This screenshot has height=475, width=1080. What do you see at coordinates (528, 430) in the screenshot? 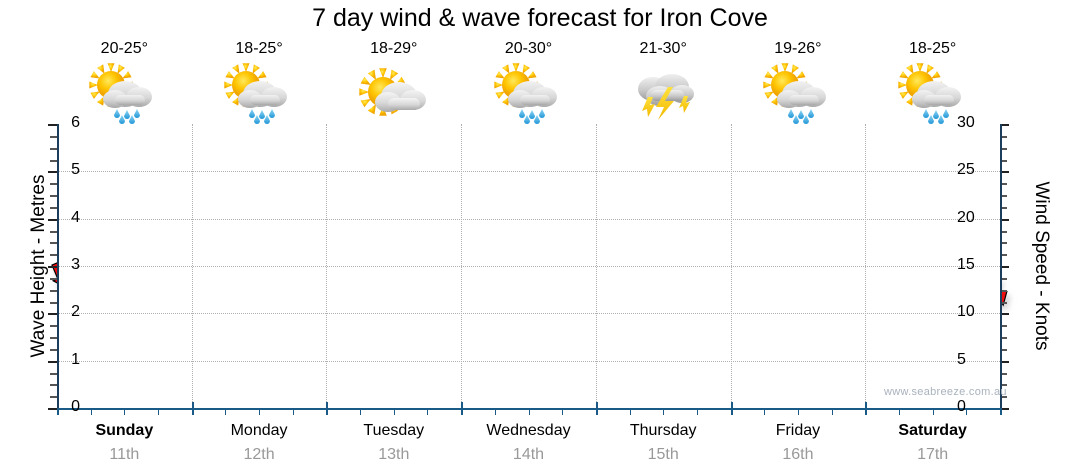
I see `day-name-label: Wednesday` at bounding box center [528, 430].